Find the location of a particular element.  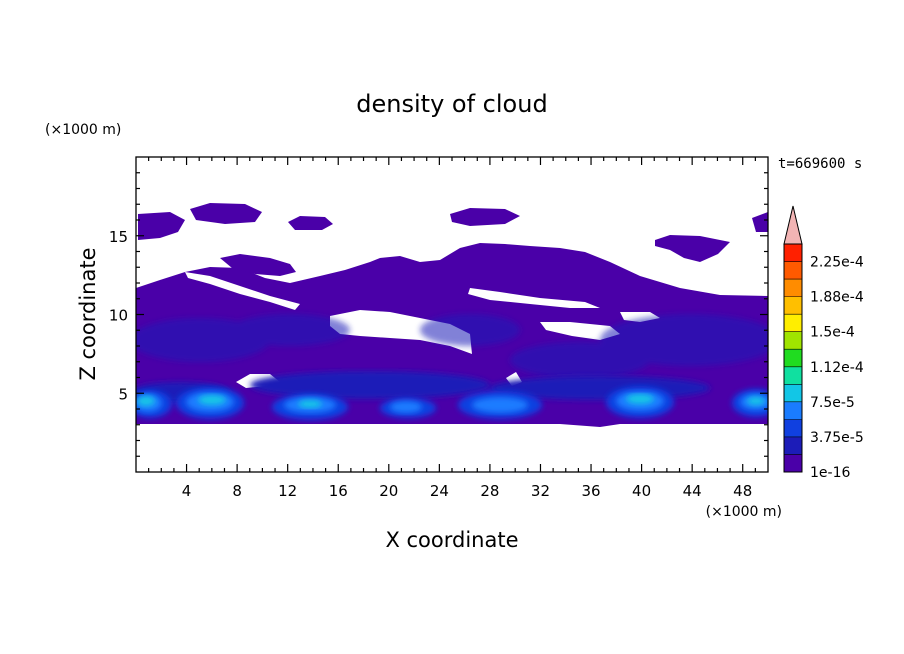

x-tick-label: 32 is located at coordinates (540, 491).